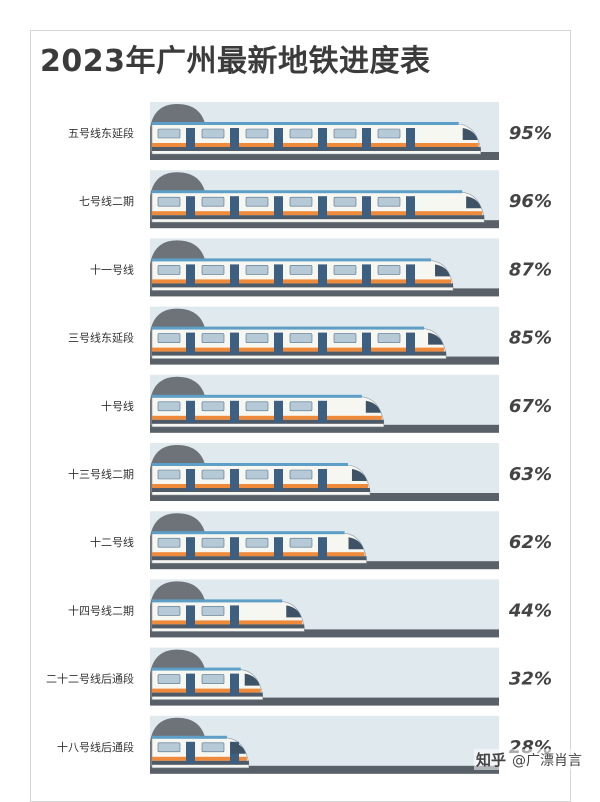  What do you see at coordinates (95, 747) in the screenshot?
I see `category-label: 十八号线后通段` at bounding box center [95, 747].